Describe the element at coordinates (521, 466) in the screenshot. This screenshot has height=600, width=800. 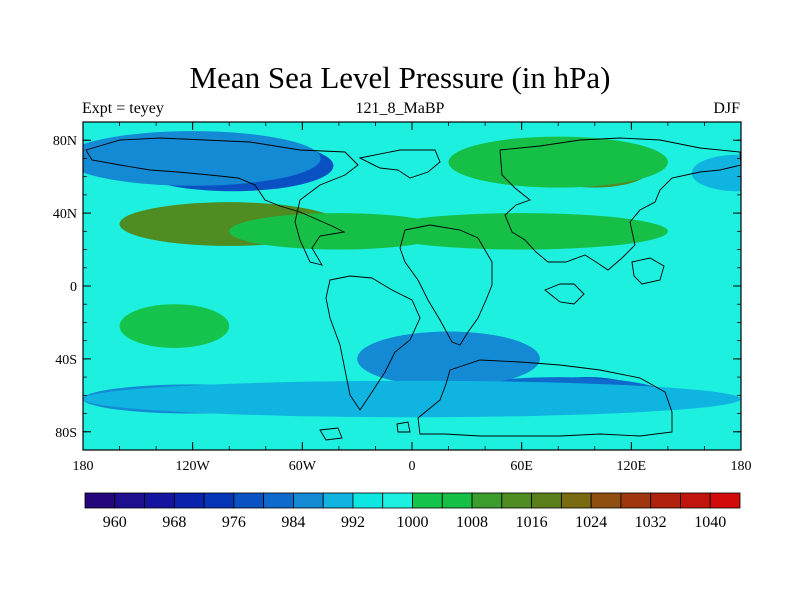
I see `x-tick-label-4: 60E` at that location.